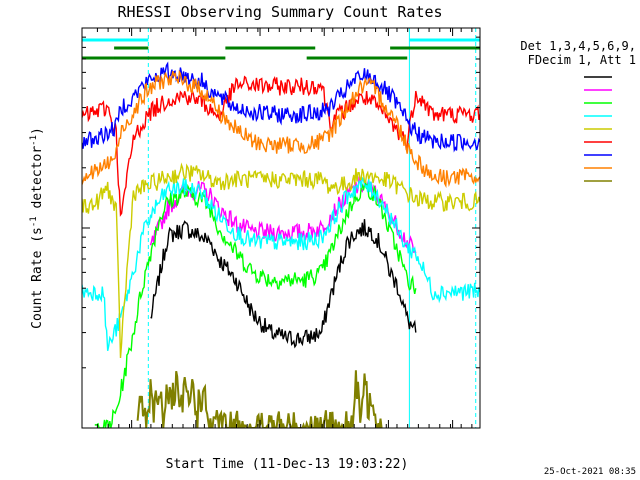  I want to click on y-axis-label: Count Rate (s-1 detector-1), so click(37, 228).